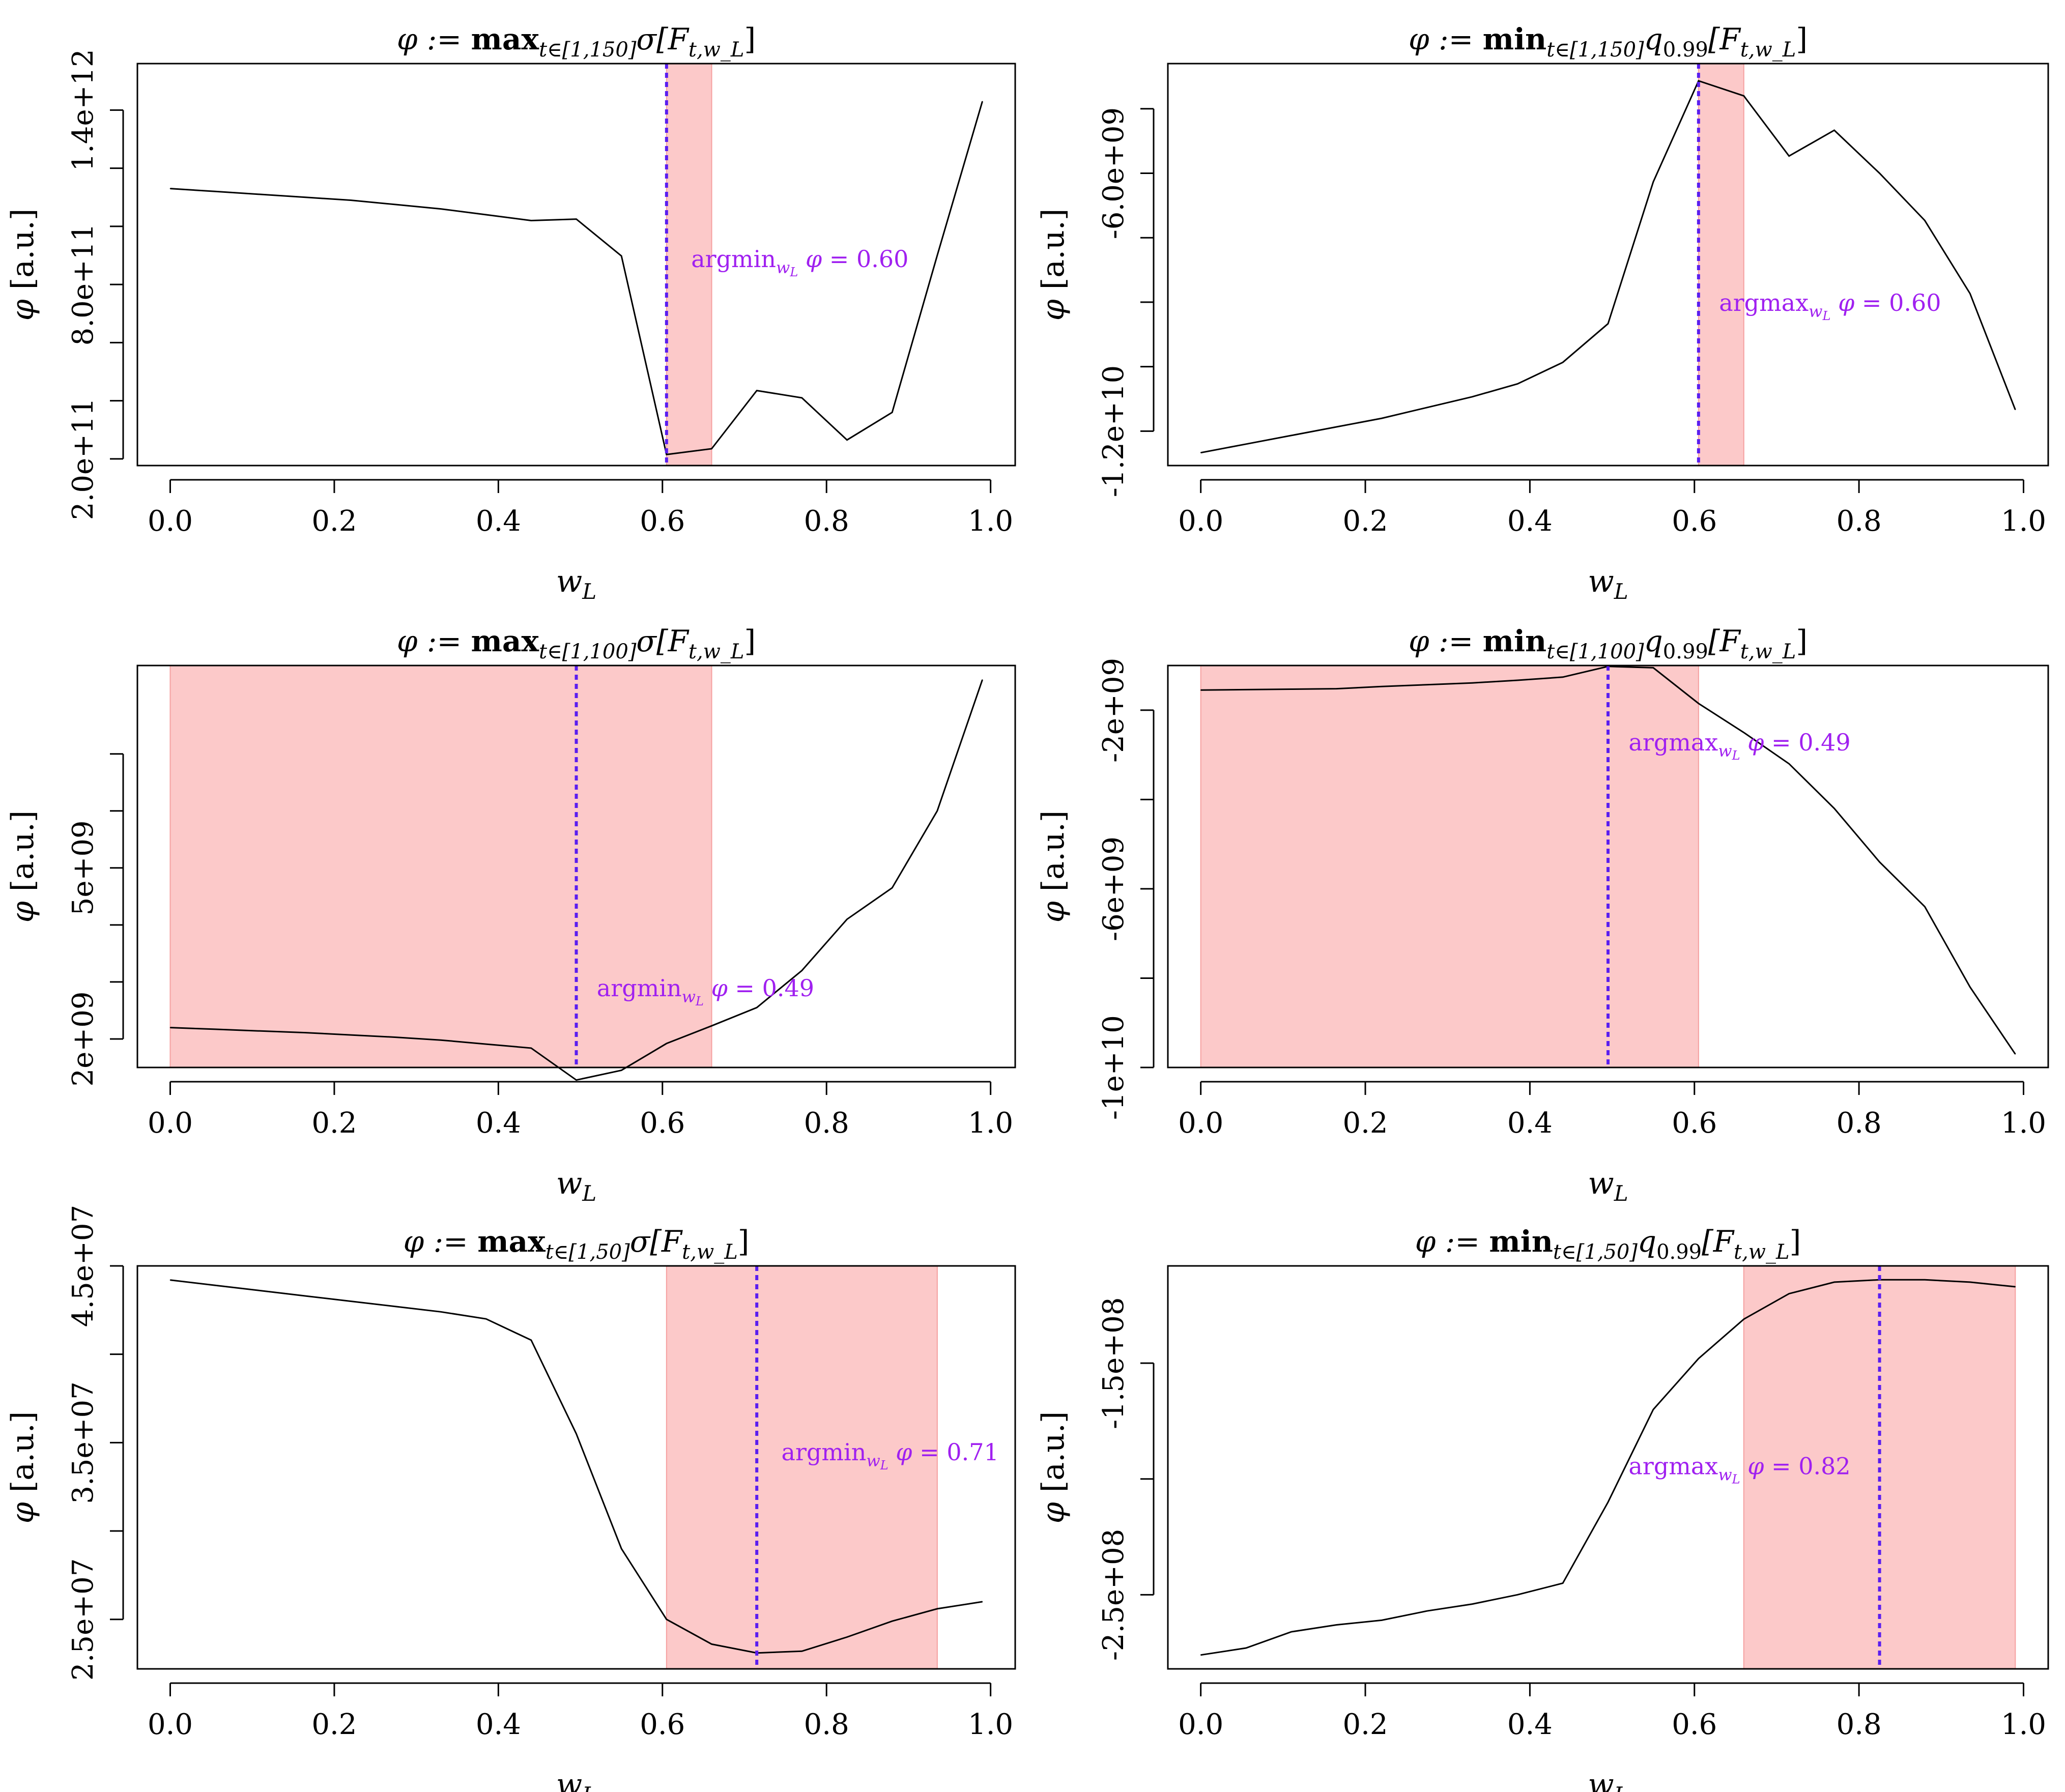 Image resolution: width=2065 pixels, height=1792 pixels. Describe the element at coordinates (1608, 643) in the screenshot. I see `chart-title: φ := mint∈[1,100]q0.99[Ft,w_L]` at that location.